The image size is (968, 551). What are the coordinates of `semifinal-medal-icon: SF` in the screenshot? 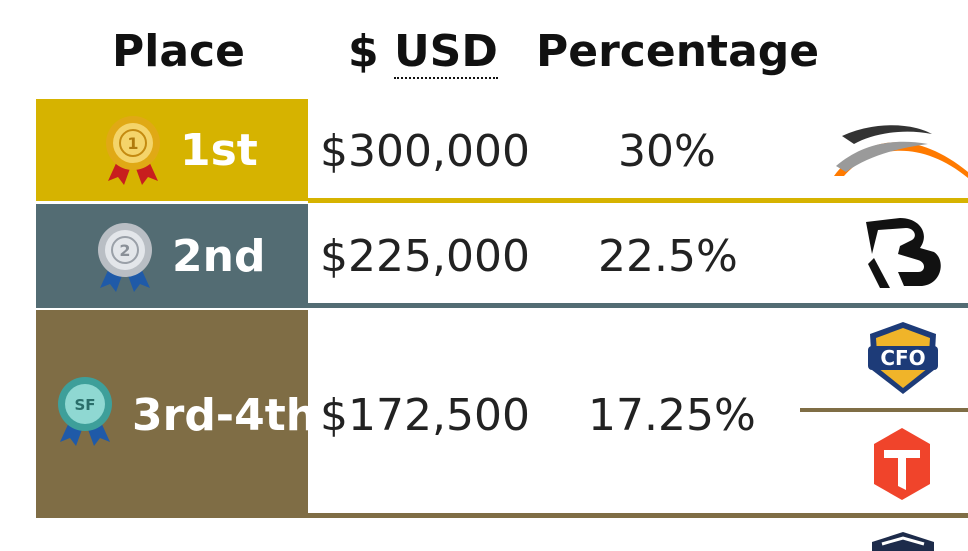 It's located at (85, 411).